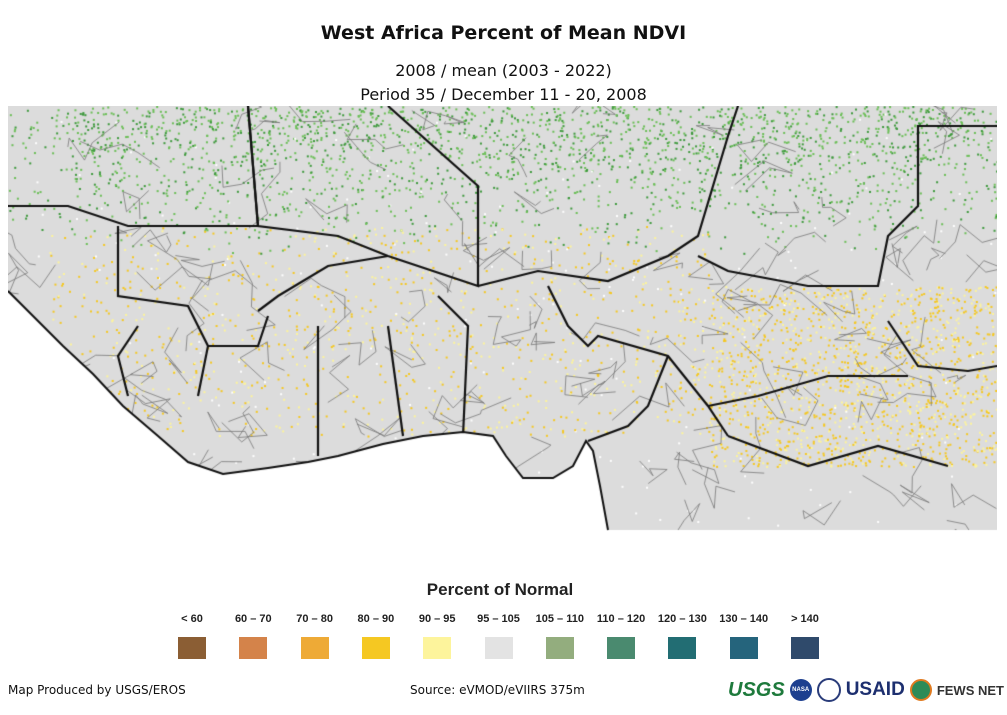 This screenshot has height=715, width=1007. I want to click on legend-title: Percent of Normal, so click(500, 589).